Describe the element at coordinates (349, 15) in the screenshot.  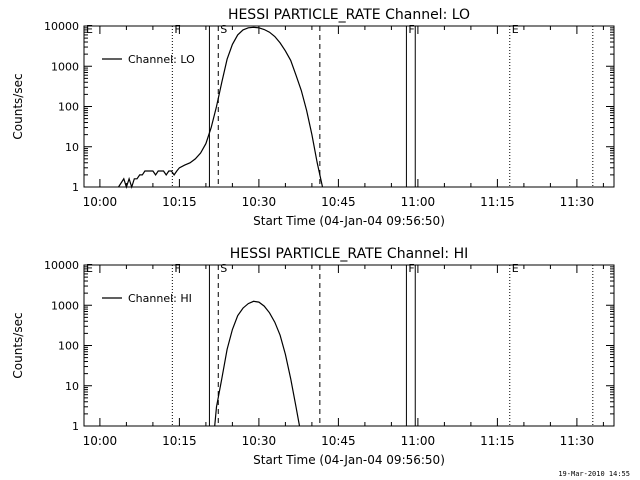
I see `chart-title: HESSI PARTICLE_RATE Channel: LO` at that location.